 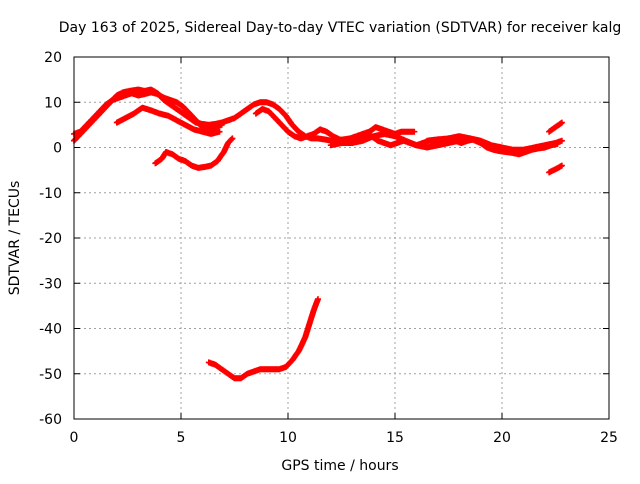 I want to click on y-tick-label: -10, so click(x=50, y=194).